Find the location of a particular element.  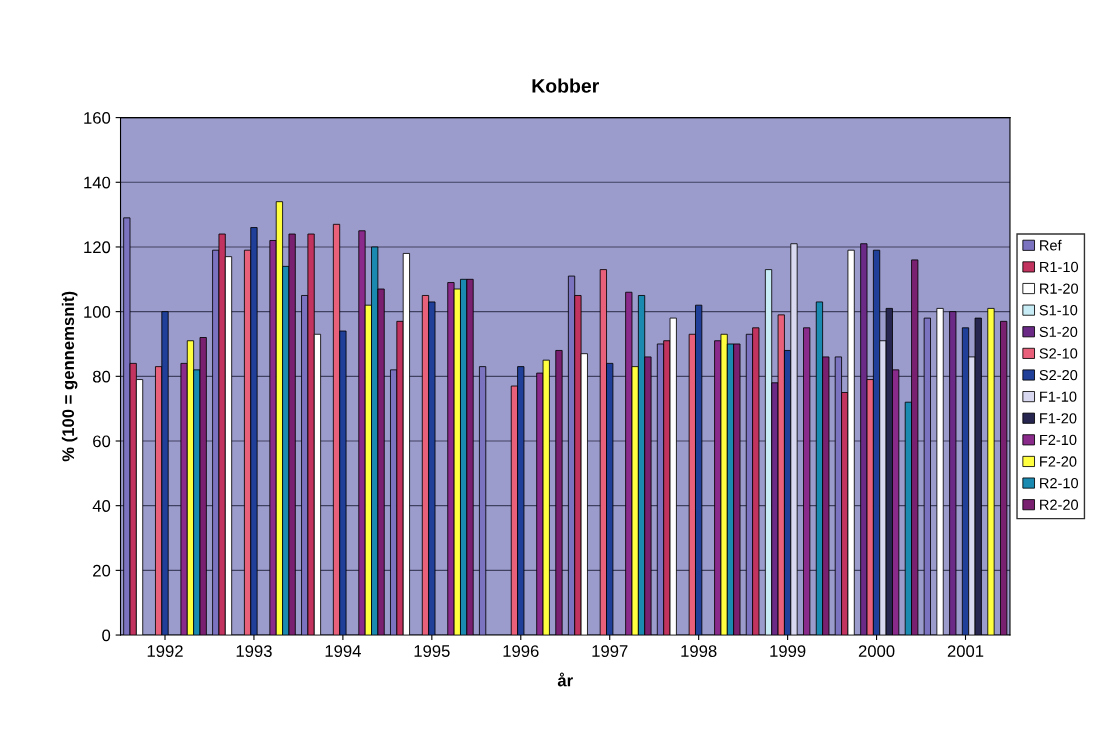

legend-label: S1-10 is located at coordinates (1058, 310).